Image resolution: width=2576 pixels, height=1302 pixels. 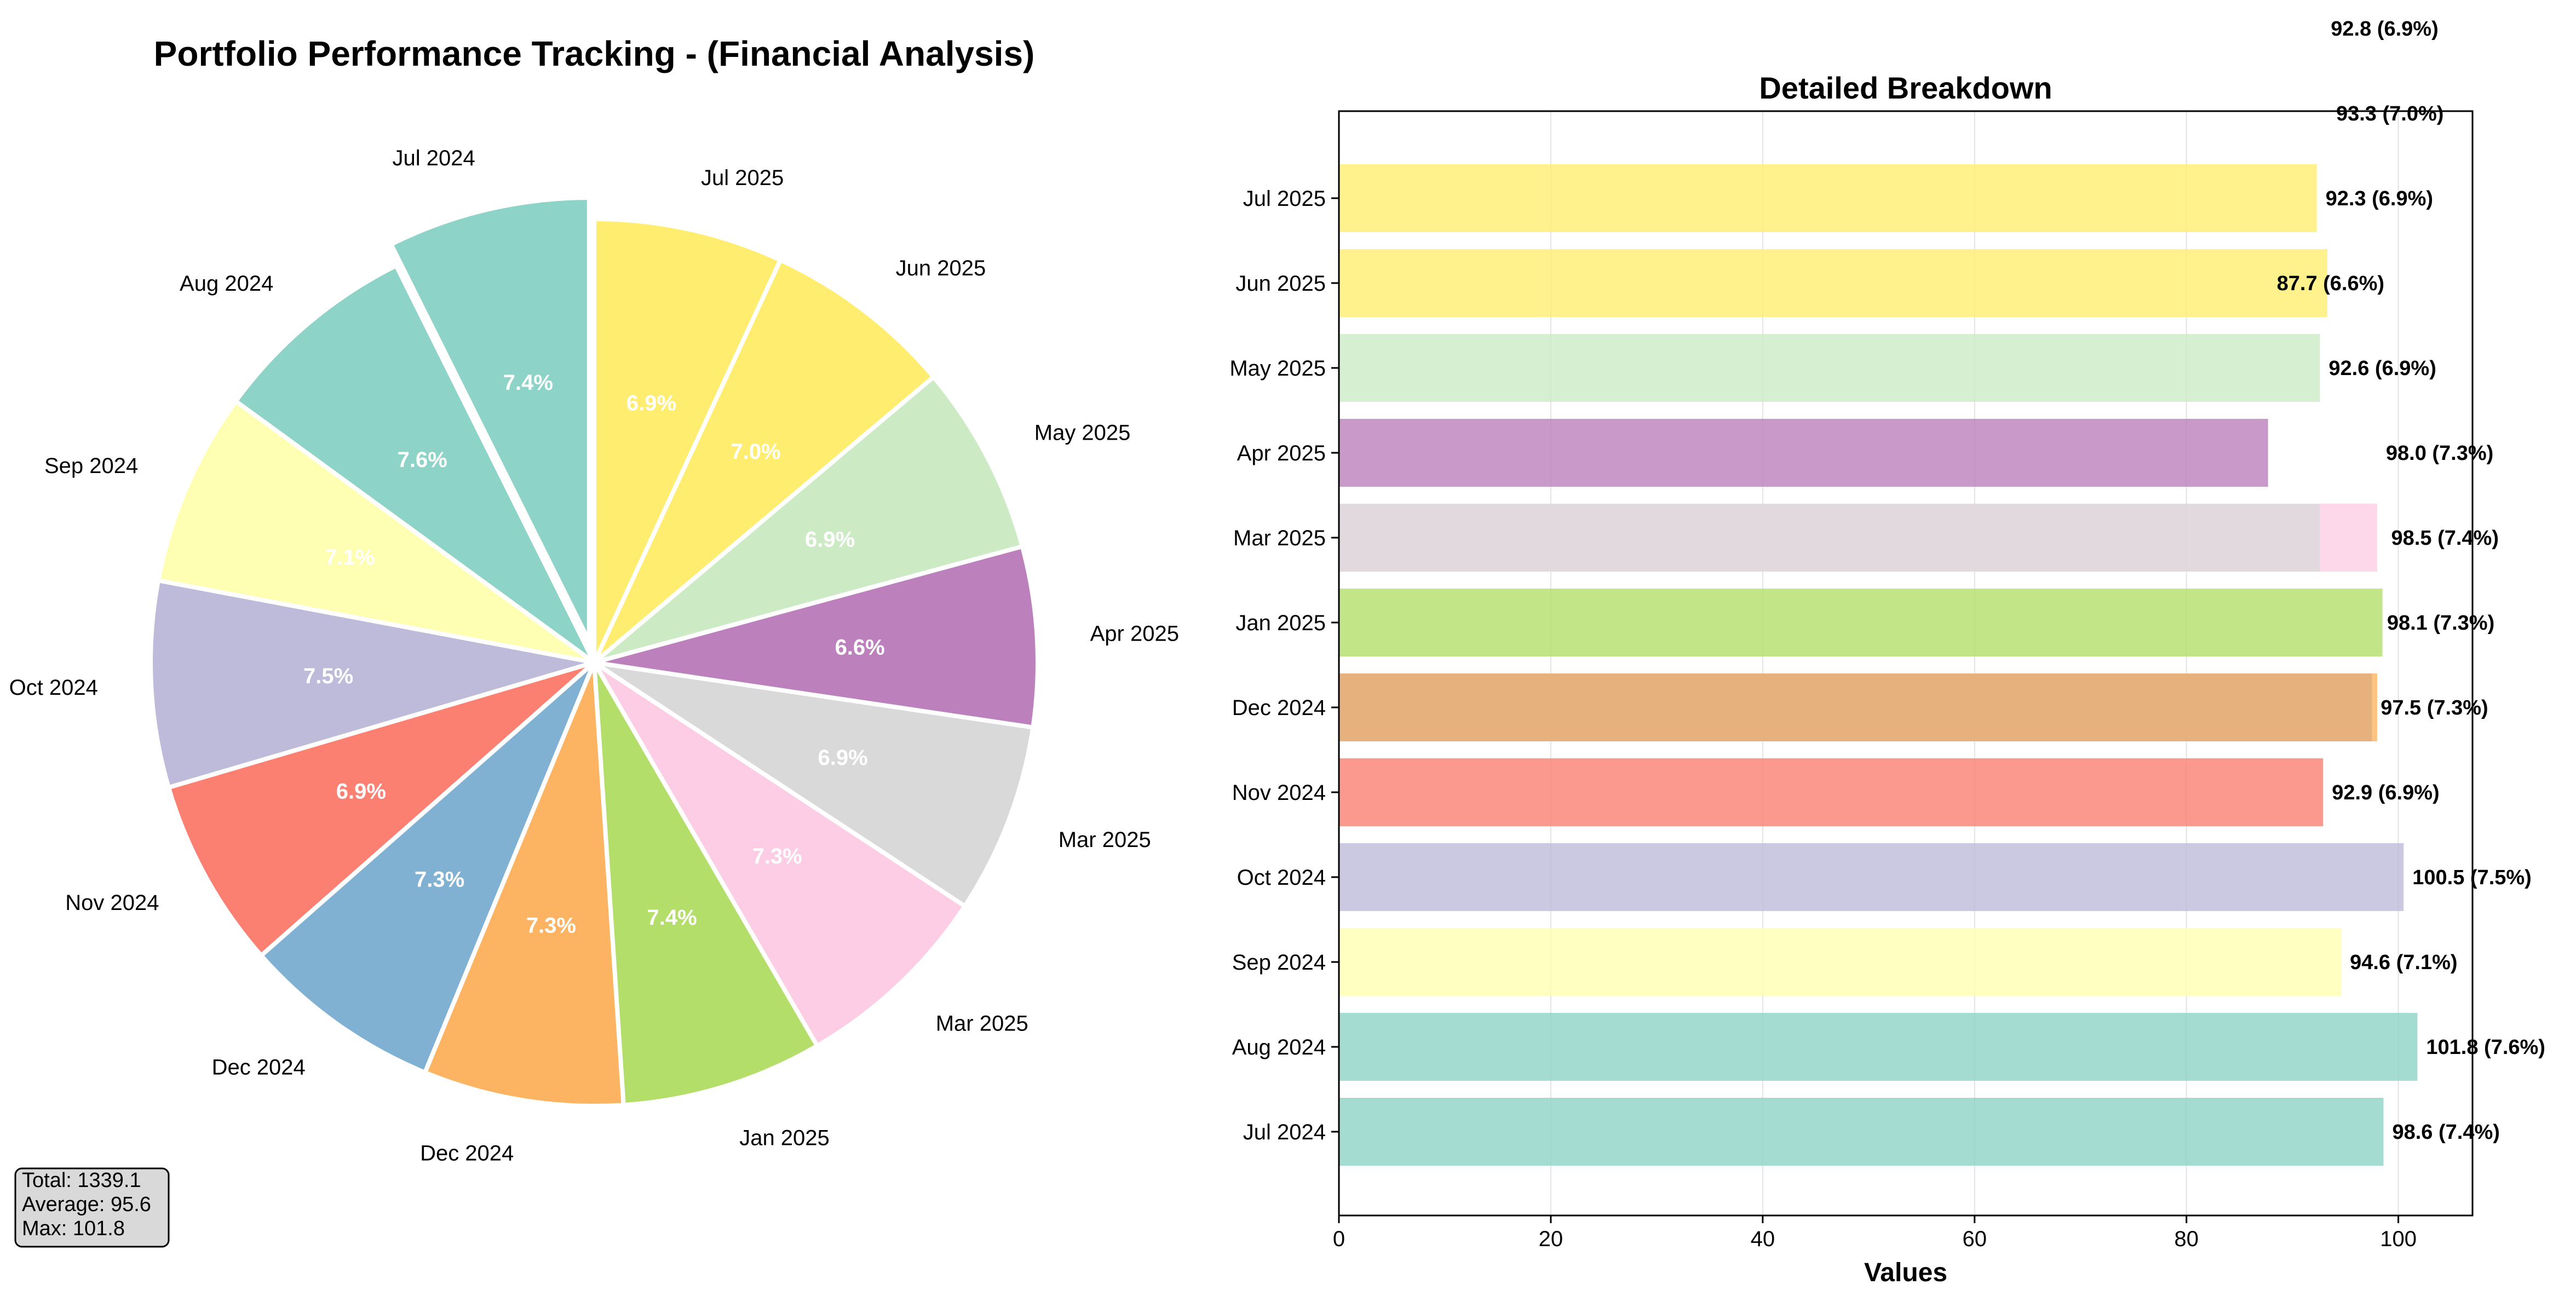 I want to click on bar-value-label: 100.5 (7.5%), so click(x=2472, y=877).